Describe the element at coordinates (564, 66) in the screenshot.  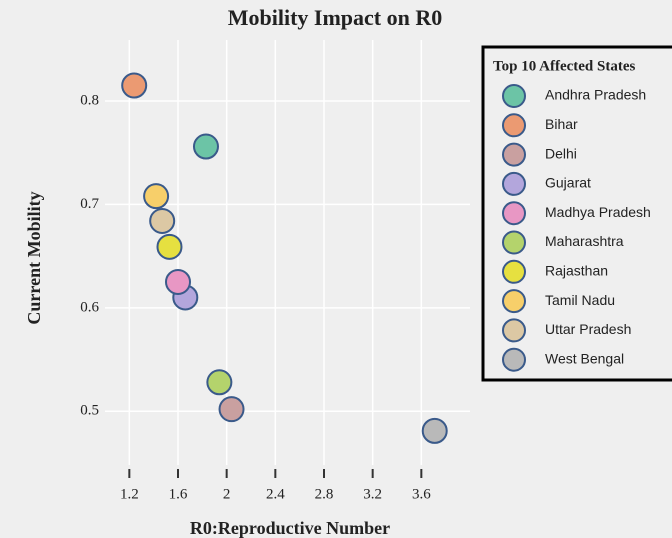
I see `legend-title: Top 10 Affected States` at that location.